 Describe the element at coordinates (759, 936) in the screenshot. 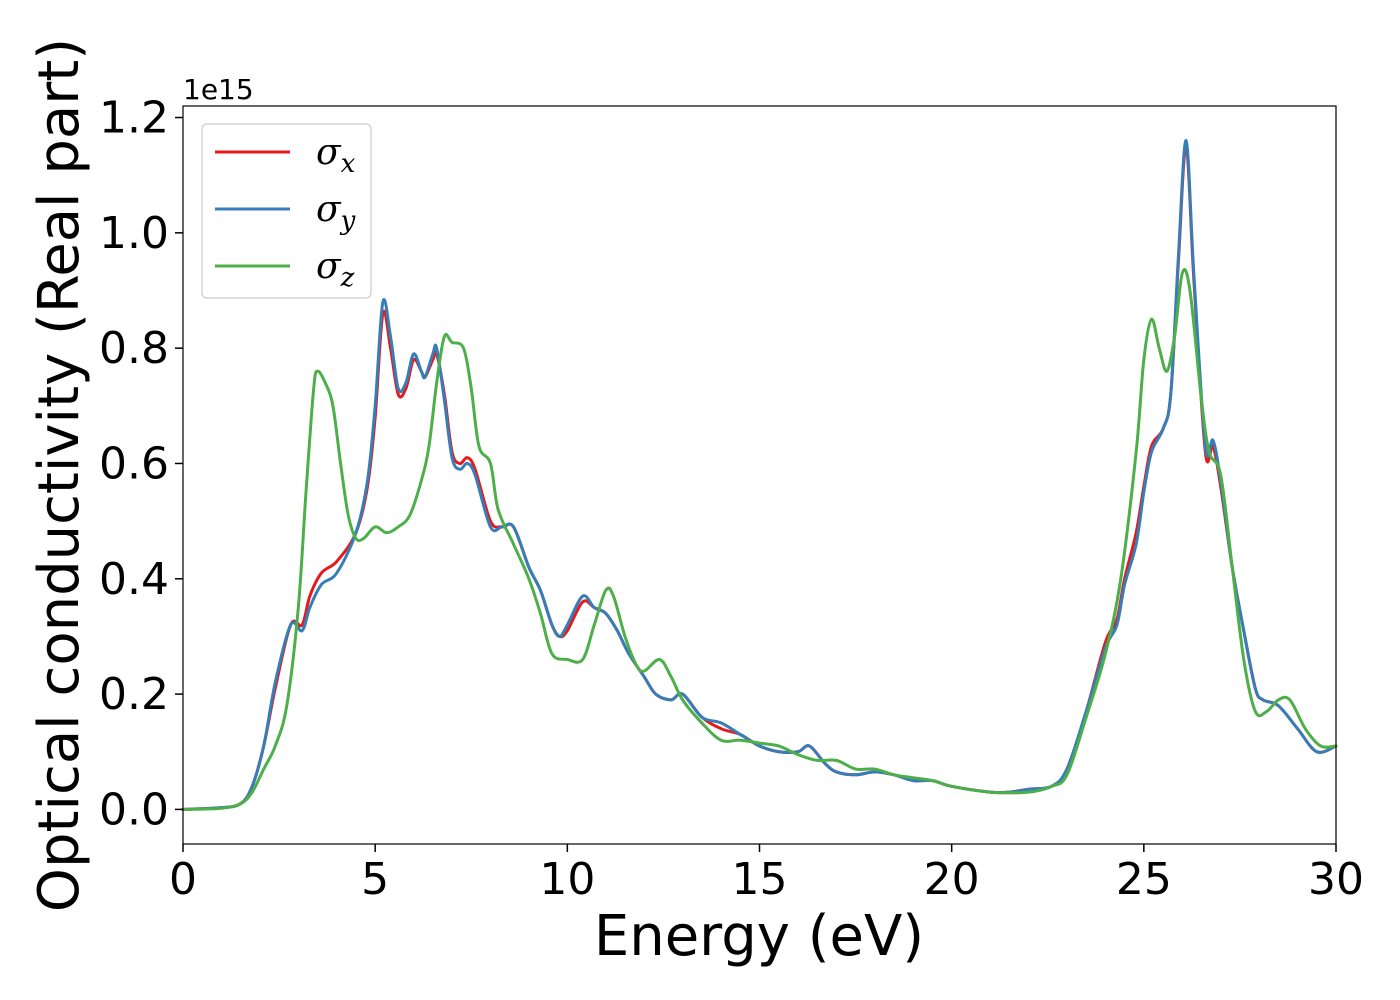

I see `x-axis-title: Energy (eV)` at that location.